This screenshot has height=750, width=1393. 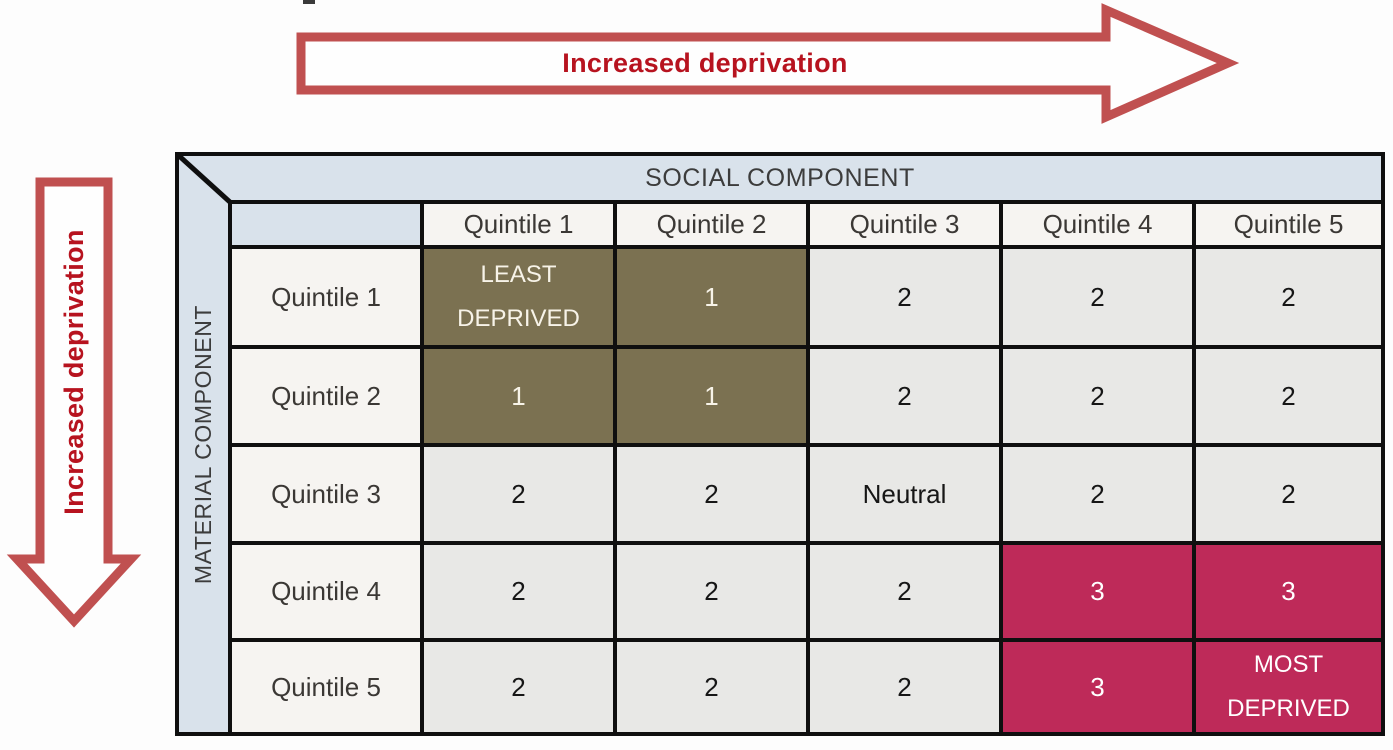 I want to click on matrix-cell-r3c4: 2, so click(x=1097, y=494).